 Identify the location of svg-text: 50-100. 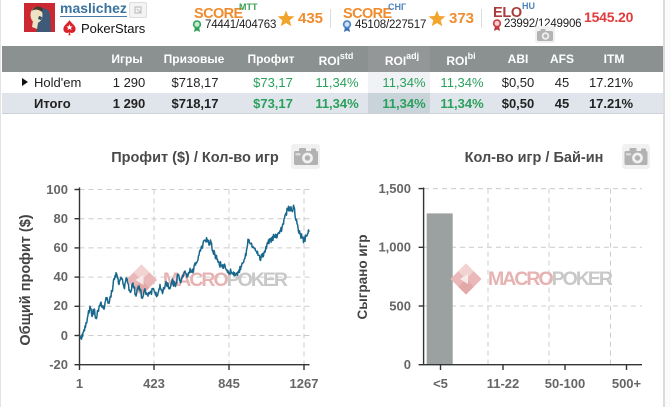
(565, 383).